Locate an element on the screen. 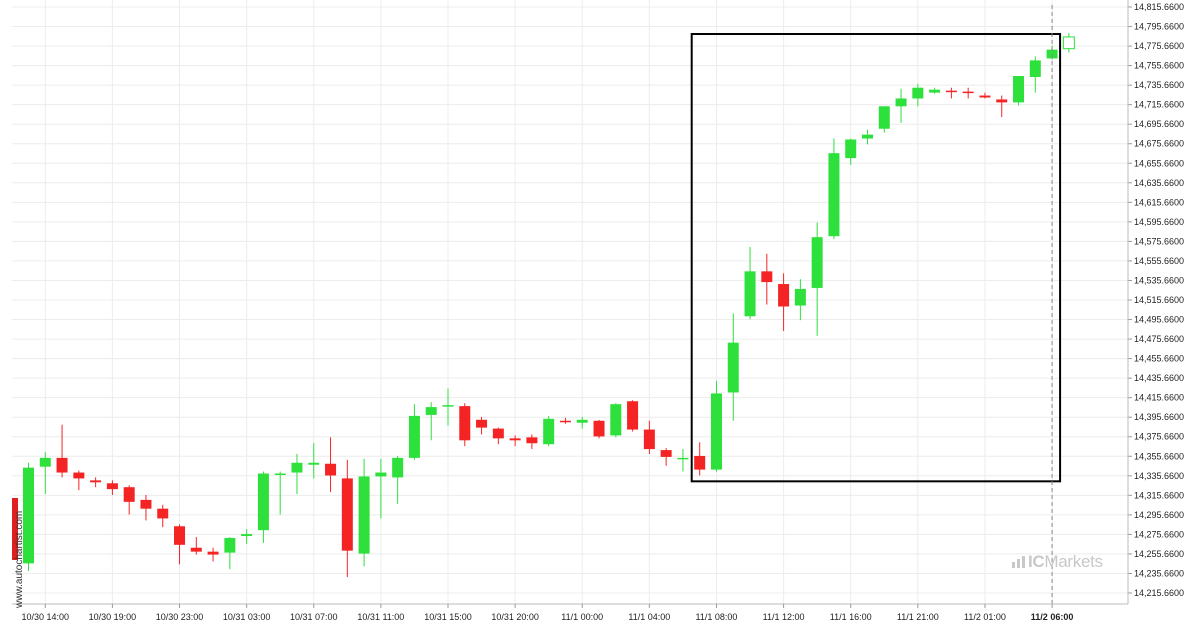  watermark-bar is located at coordinates (15, 529).